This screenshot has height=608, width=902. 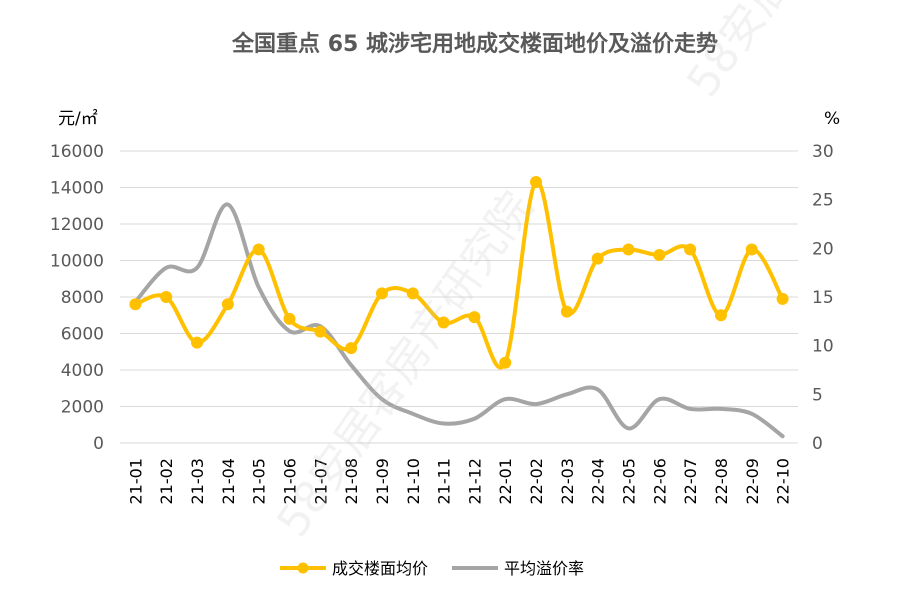 I want to click on y-right-tick-label: 20, so click(x=823, y=249).